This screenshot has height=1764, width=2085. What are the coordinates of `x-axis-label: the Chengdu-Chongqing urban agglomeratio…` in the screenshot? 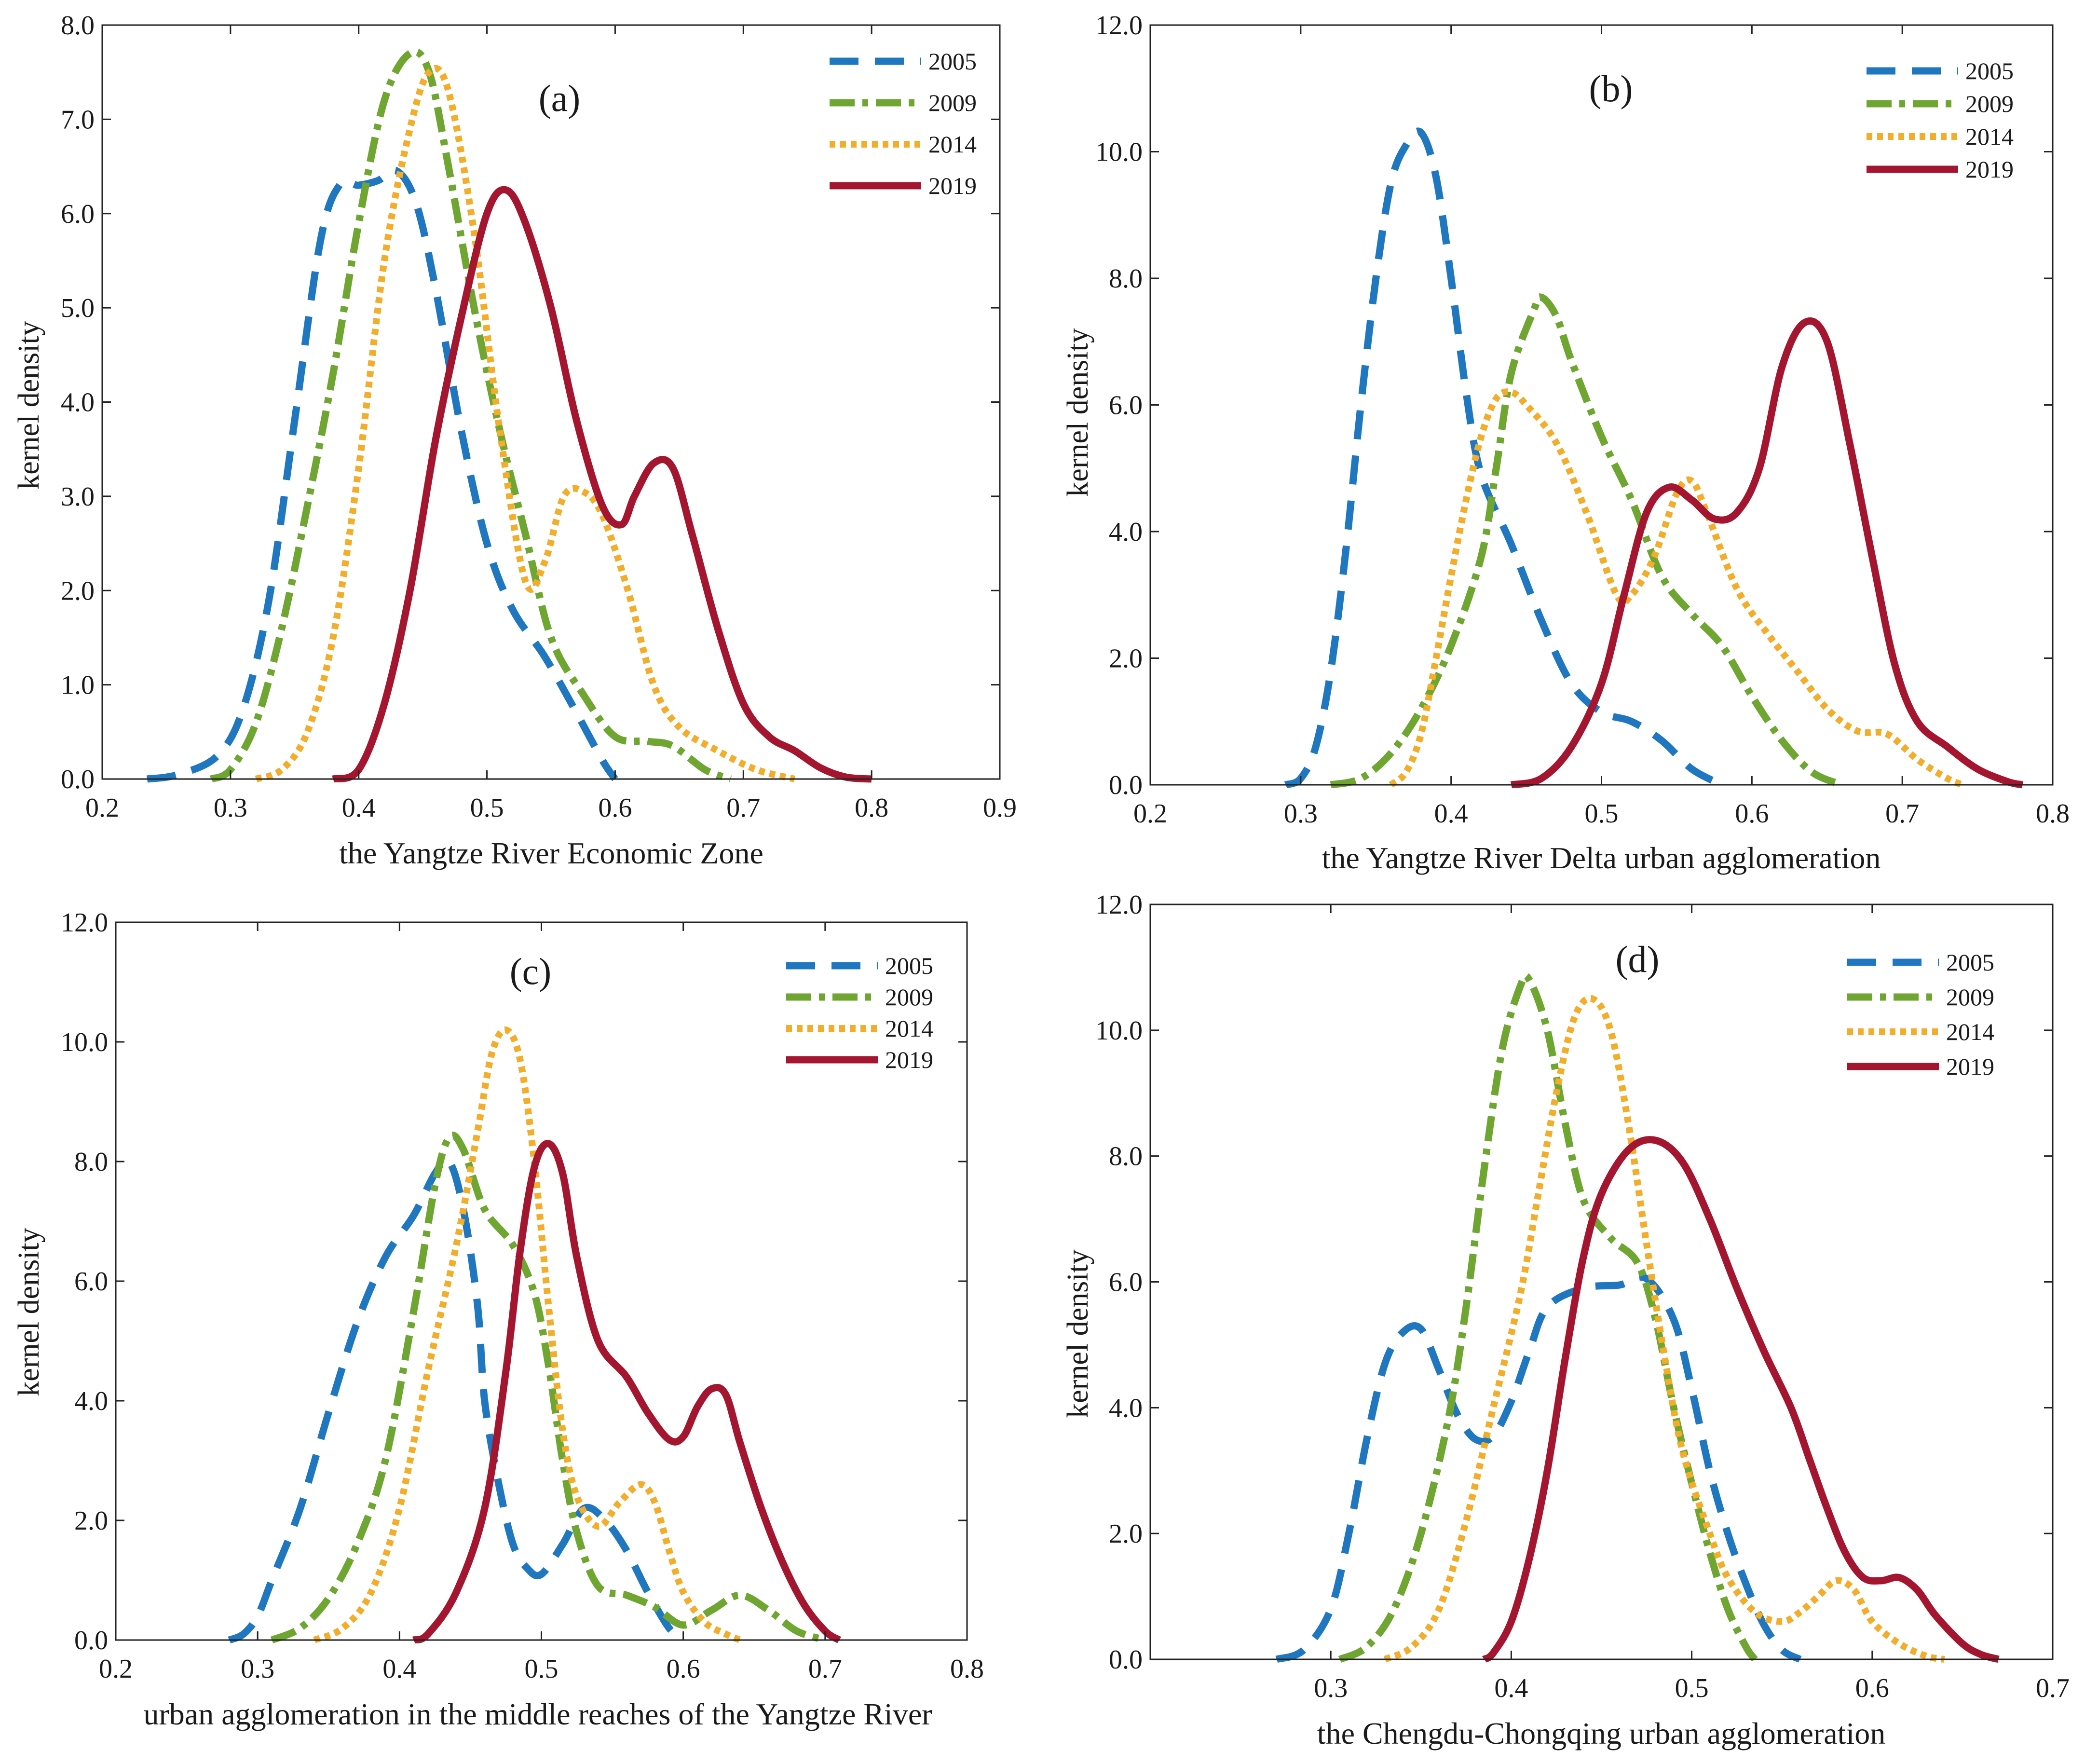 It's located at (1601, 1733).